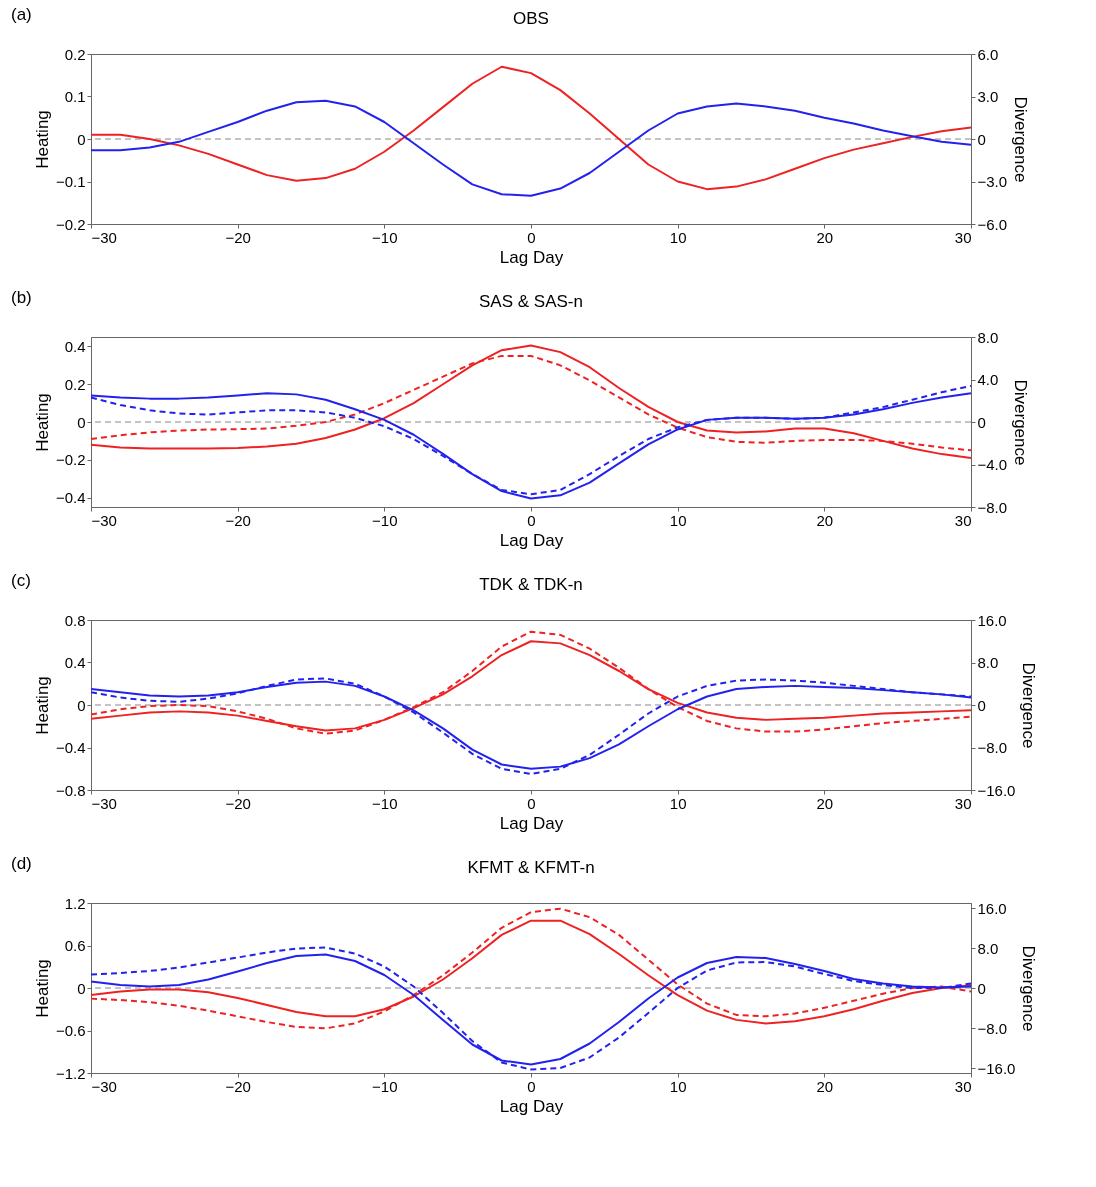  What do you see at coordinates (992, 224) in the screenshot?
I see `y2-tick-label: −6.0` at bounding box center [992, 224].